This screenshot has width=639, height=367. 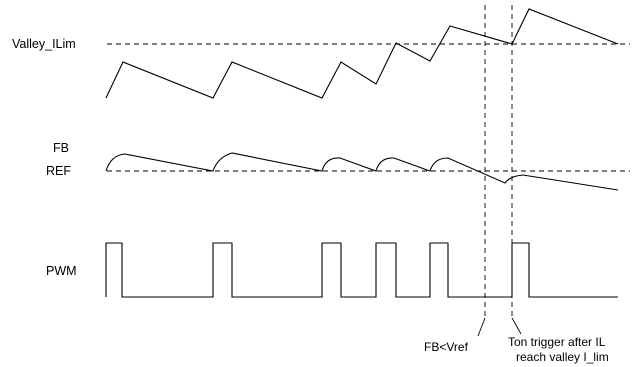 What do you see at coordinates (562, 357) in the screenshot?
I see `ton-trigger-annotation-line2: reach valley I_lim` at bounding box center [562, 357].